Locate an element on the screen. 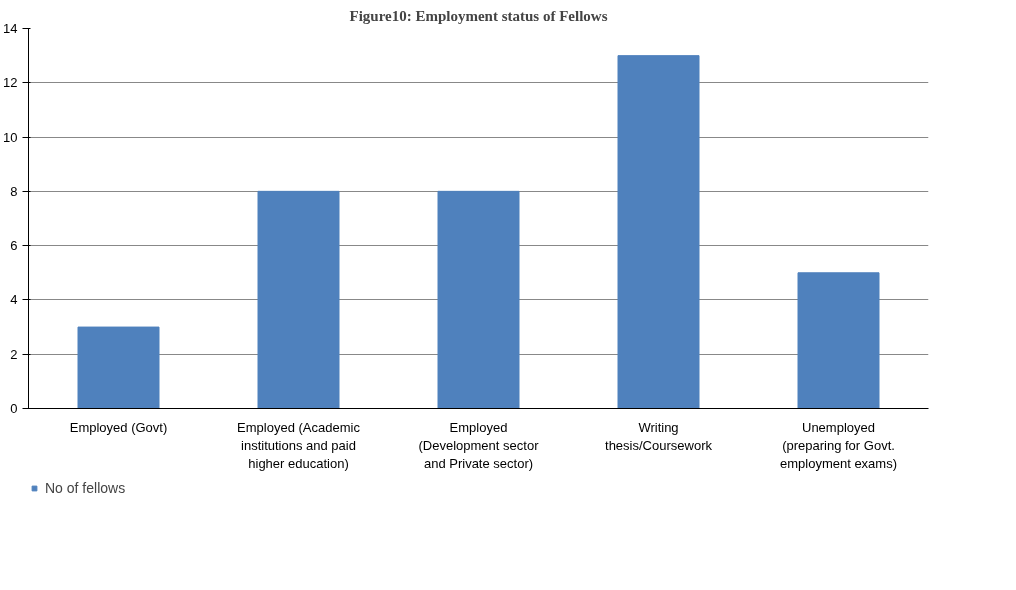  y-tick-label: 14 is located at coordinates (10, 28).